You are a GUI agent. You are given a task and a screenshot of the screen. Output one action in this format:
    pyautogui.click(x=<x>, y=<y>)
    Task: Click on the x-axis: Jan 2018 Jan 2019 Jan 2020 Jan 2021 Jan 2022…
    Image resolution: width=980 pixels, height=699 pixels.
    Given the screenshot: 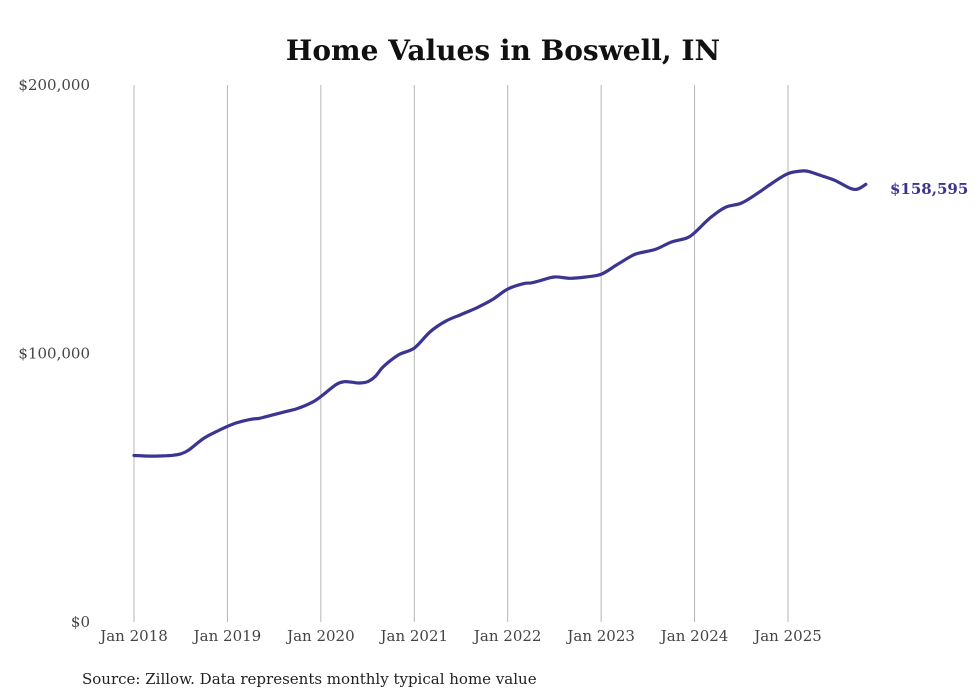 What is the action you would take?
    pyautogui.click(x=460, y=636)
    